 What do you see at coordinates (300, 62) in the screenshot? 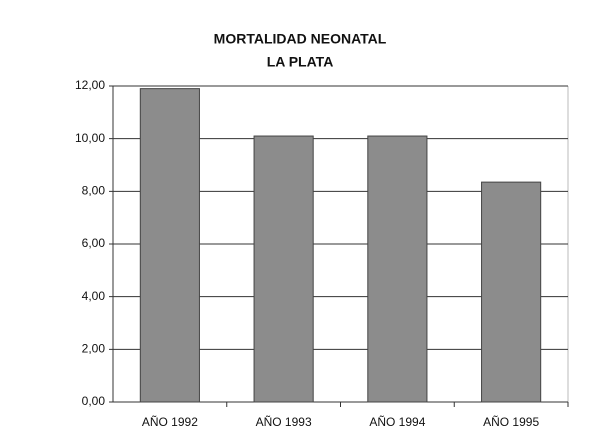
I see `chart-subtitle: LA PLATA` at bounding box center [300, 62].